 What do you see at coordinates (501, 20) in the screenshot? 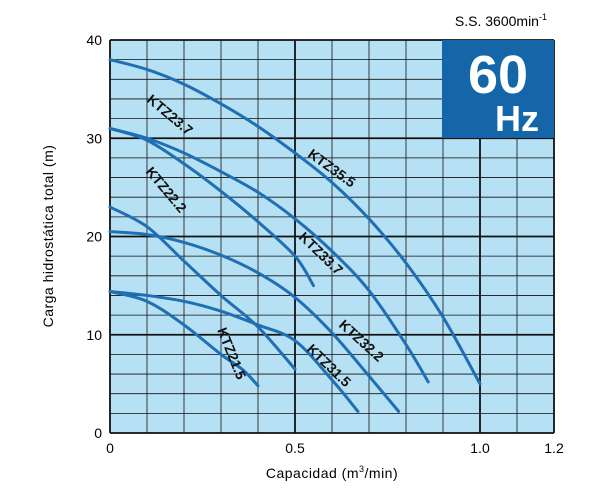
I see `speed-label: S.S. 3600min-1` at bounding box center [501, 20].